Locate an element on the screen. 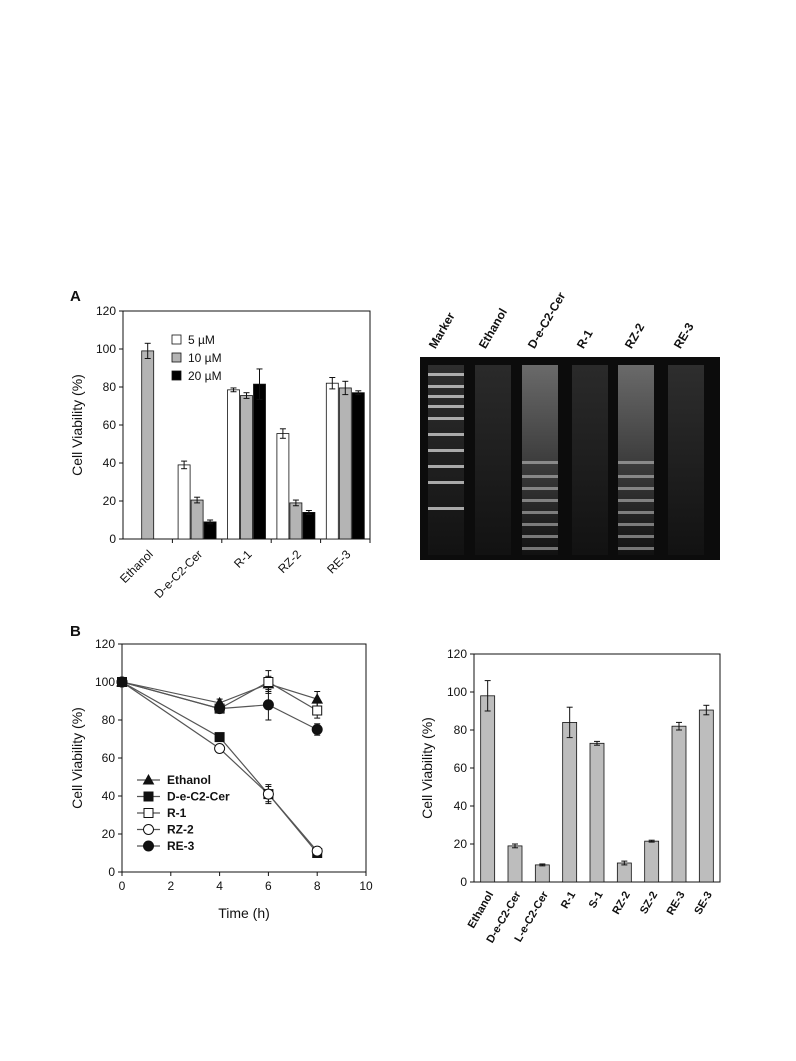 The width and height of the screenshot is (796, 1061). chart-c-ytick-label: 0 is located at coordinates (463, 882).